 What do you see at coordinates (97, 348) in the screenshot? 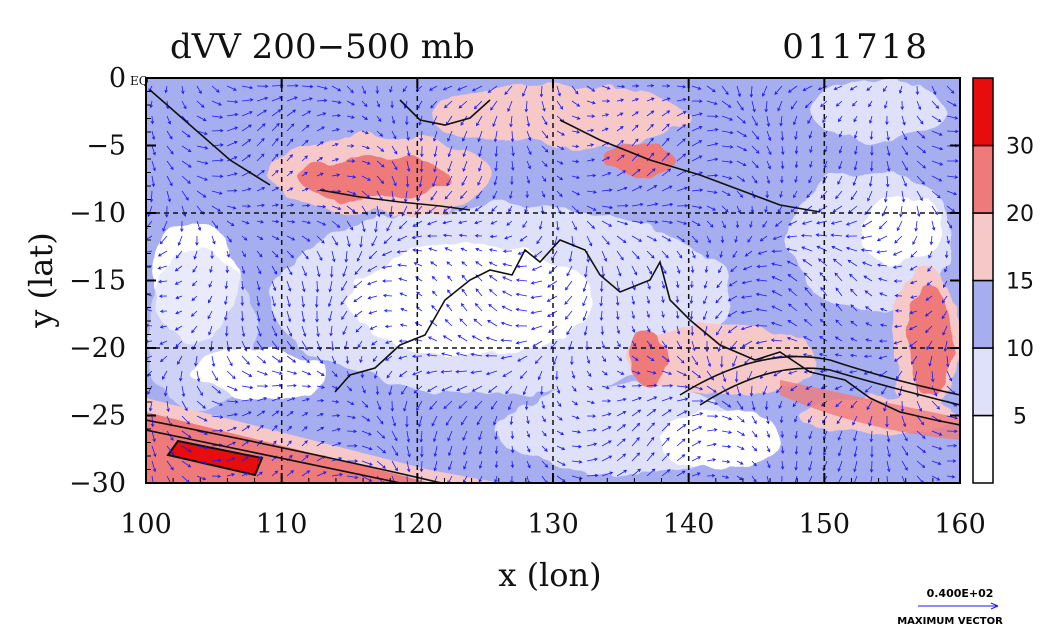
I see `y-tick-label: −20` at bounding box center [97, 348].